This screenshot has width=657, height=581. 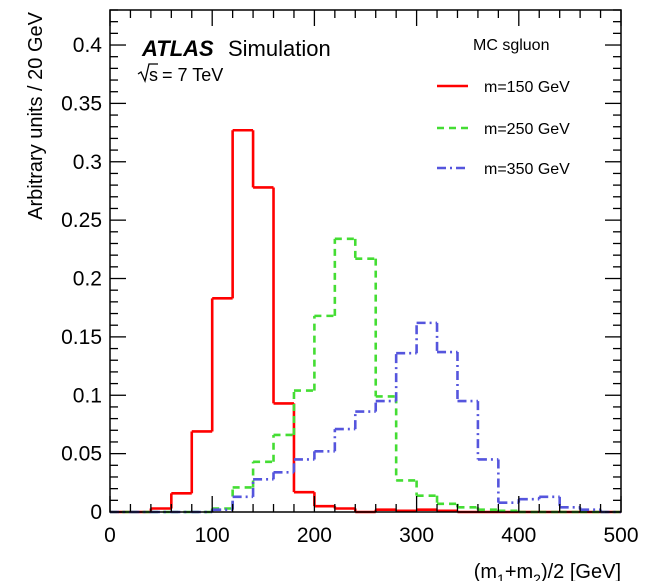 I want to click on x-tick-label: 300, so click(x=416, y=535).